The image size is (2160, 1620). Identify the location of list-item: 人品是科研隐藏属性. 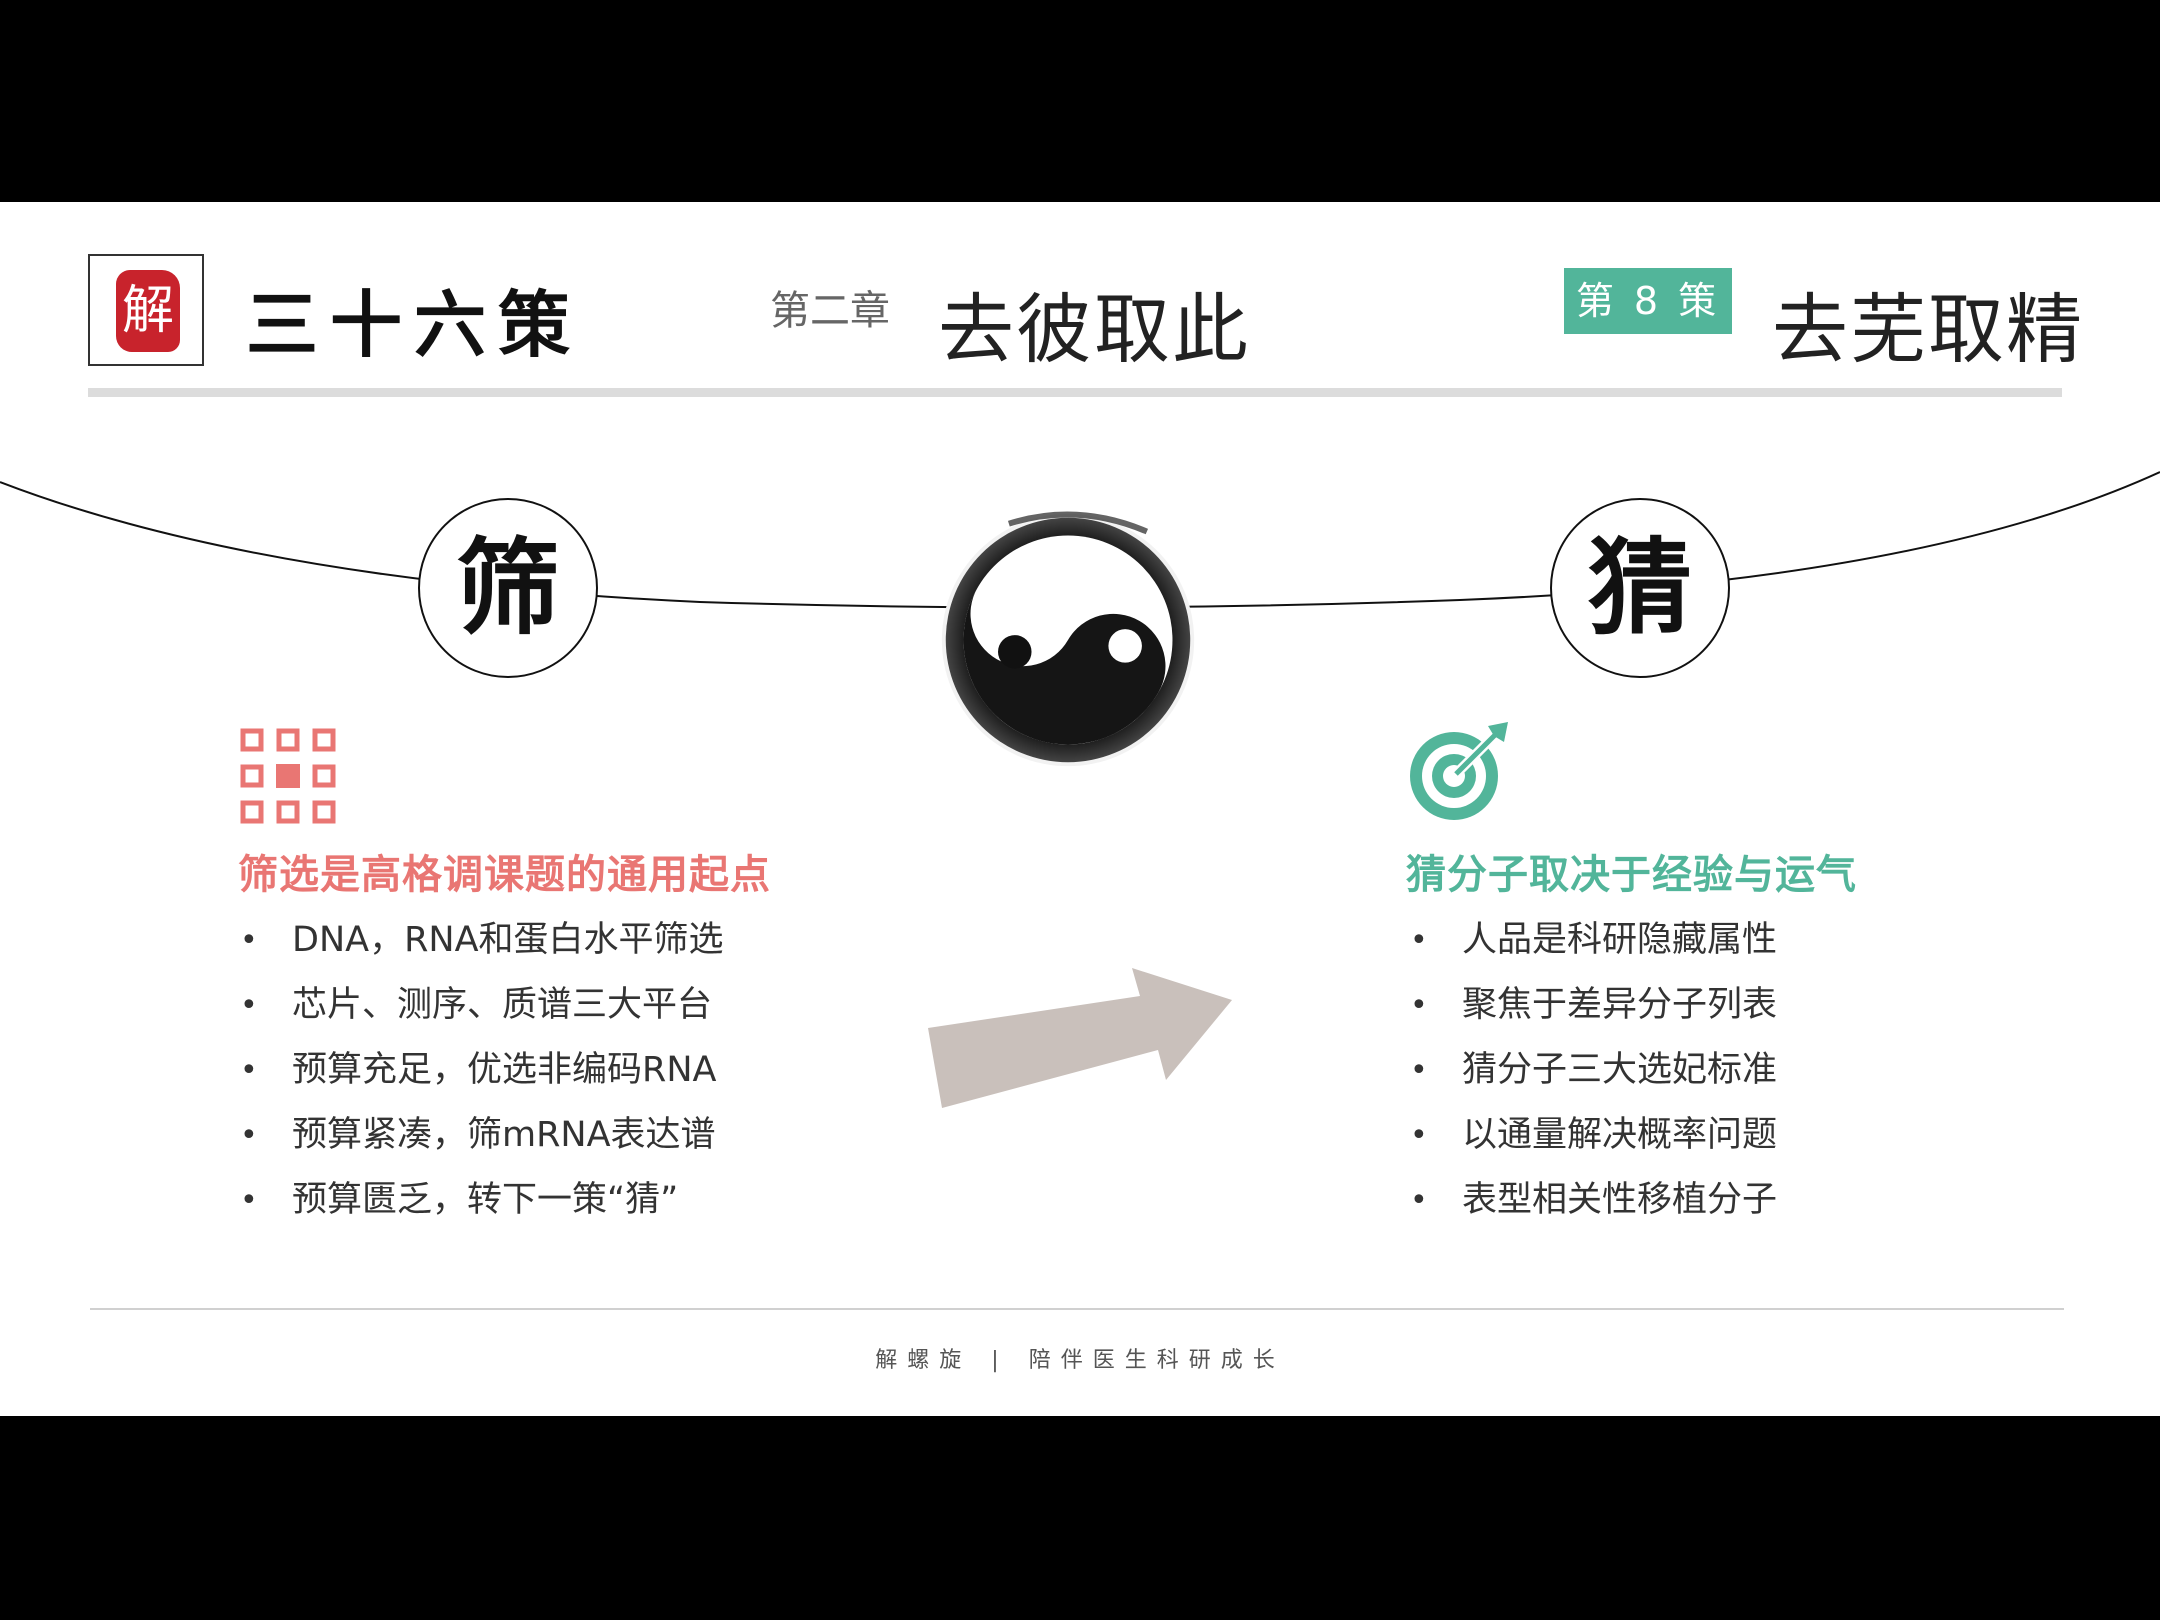
(1593, 940).